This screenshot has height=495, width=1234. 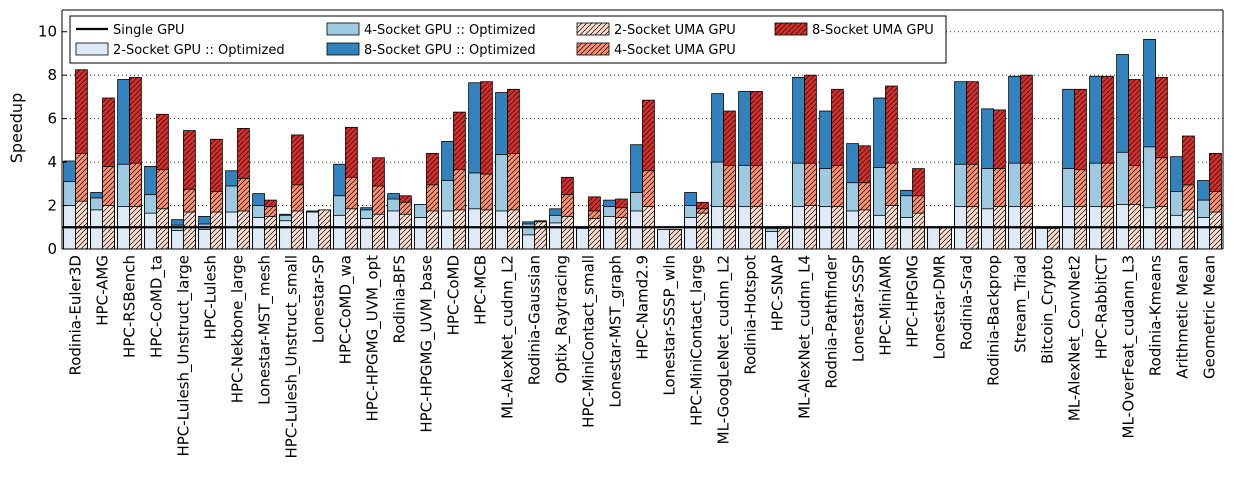 What do you see at coordinates (589, 341) in the screenshot?
I see `x-tick-label-19: HPC-MiniContact_small` at bounding box center [589, 341].